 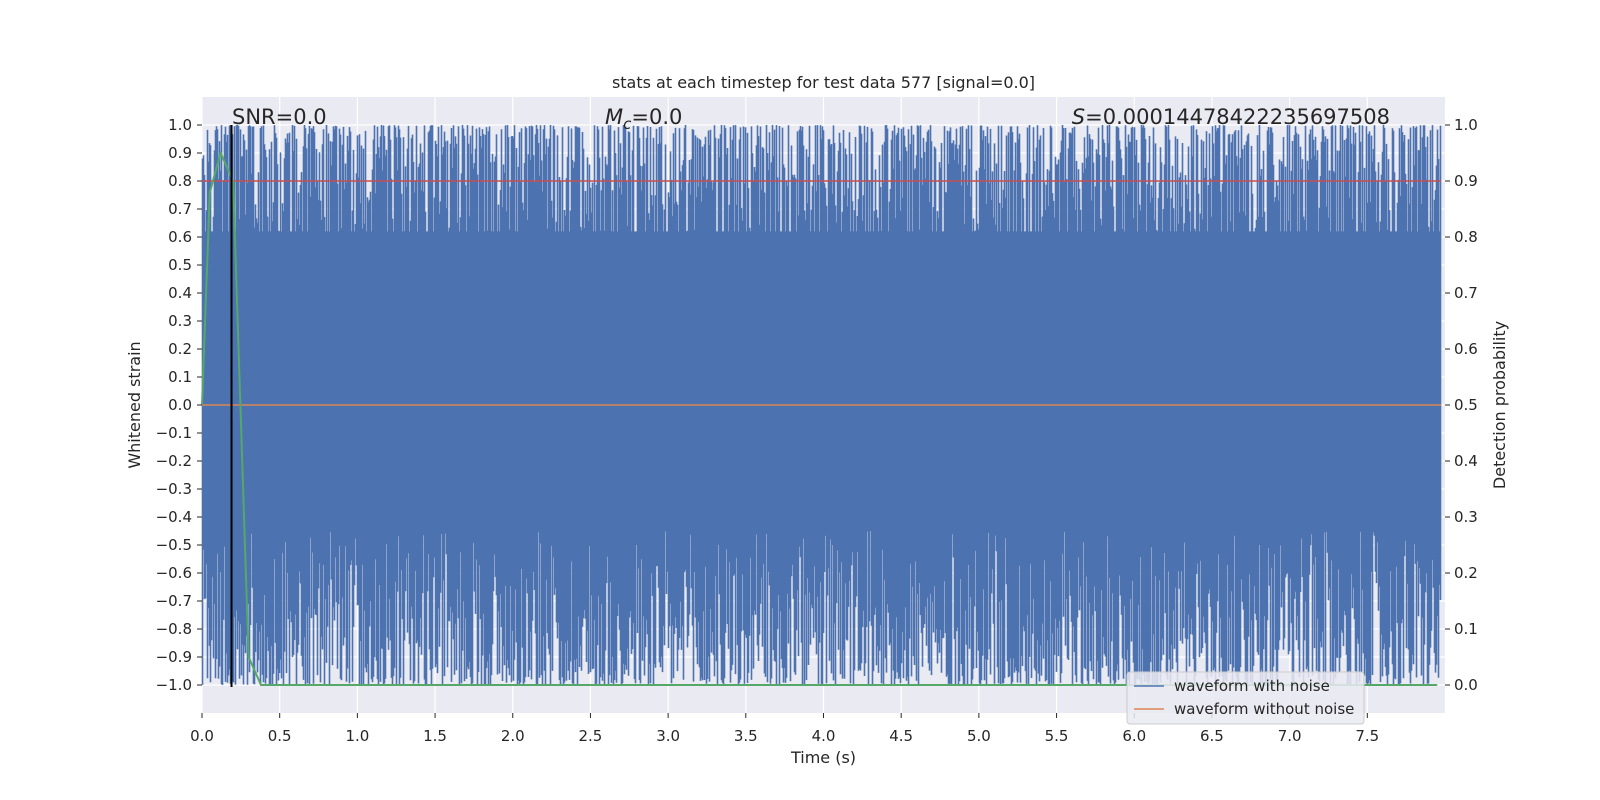 I want to click on y2-tick-label: 0.6, so click(x=1466, y=349).